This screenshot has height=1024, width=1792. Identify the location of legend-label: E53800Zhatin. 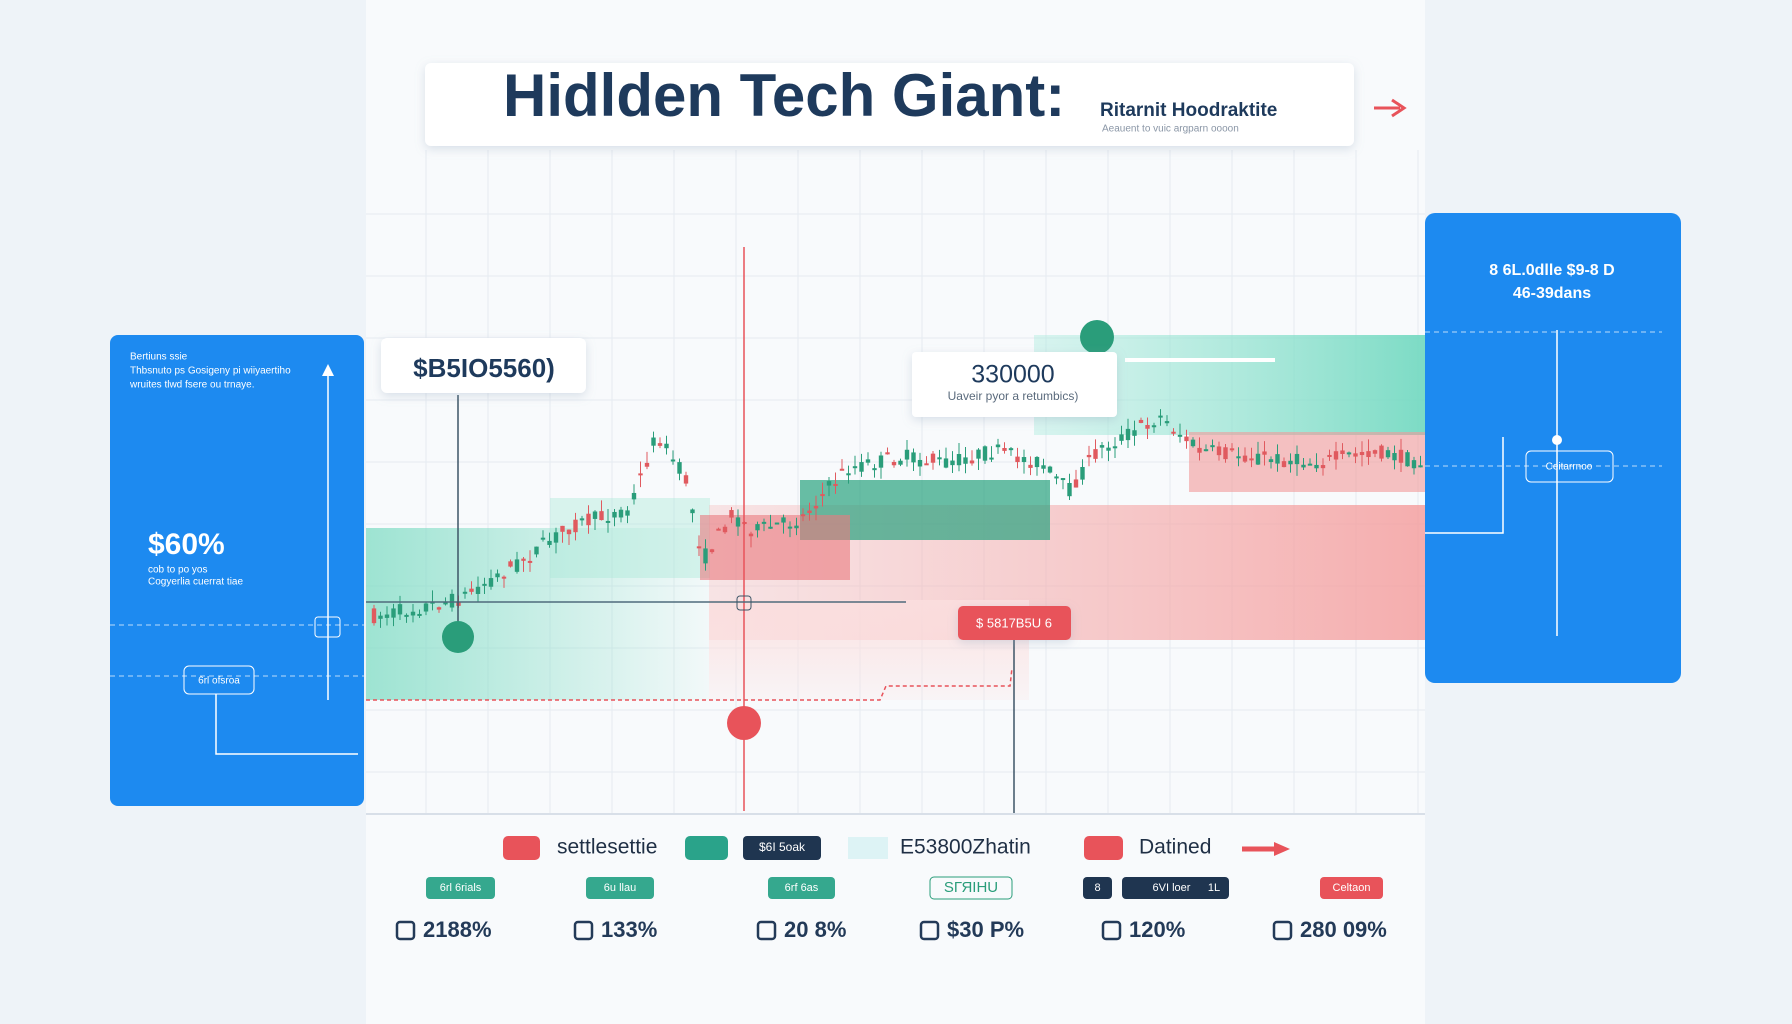
(965, 847).